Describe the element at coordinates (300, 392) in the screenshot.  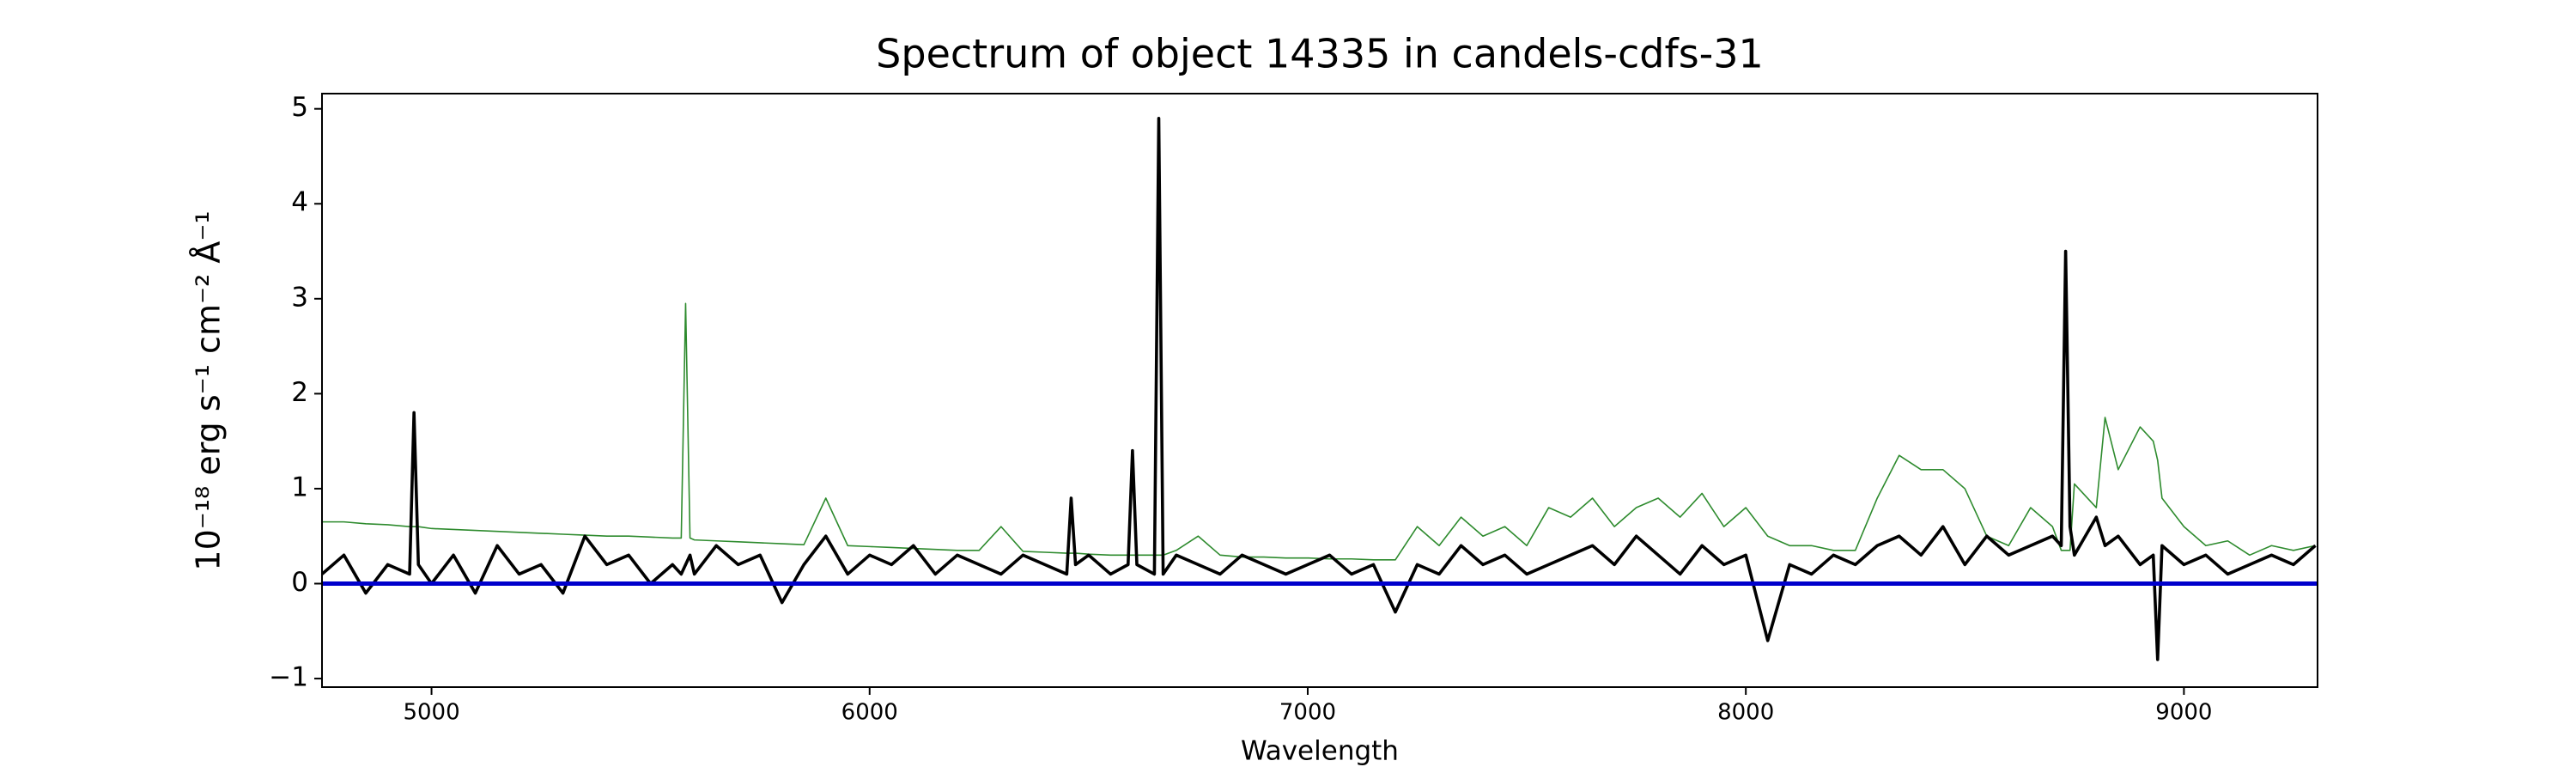
I see `y-tick-label: 2` at that location.